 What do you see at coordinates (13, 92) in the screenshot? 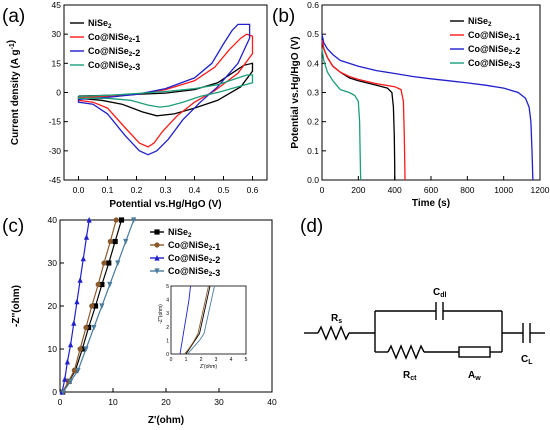
I see `chart-a-y-axis-label: Current density (A g-1)` at bounding box center [13, 92].